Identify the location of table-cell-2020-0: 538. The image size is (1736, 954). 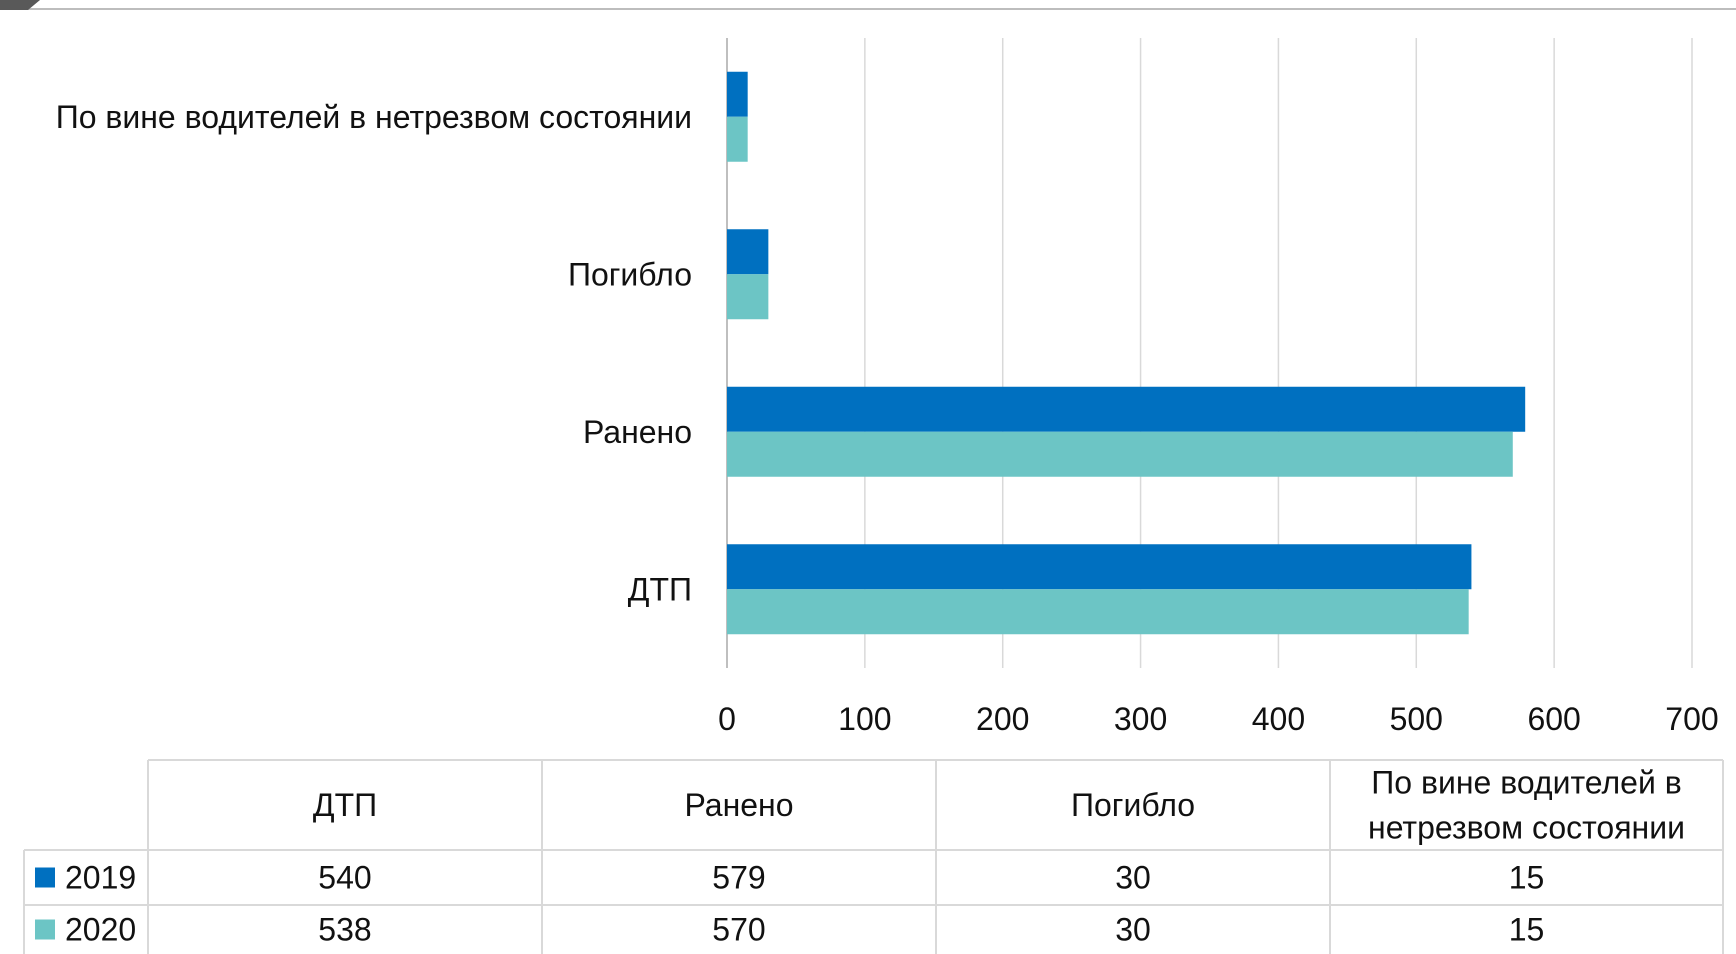
(344, 930).